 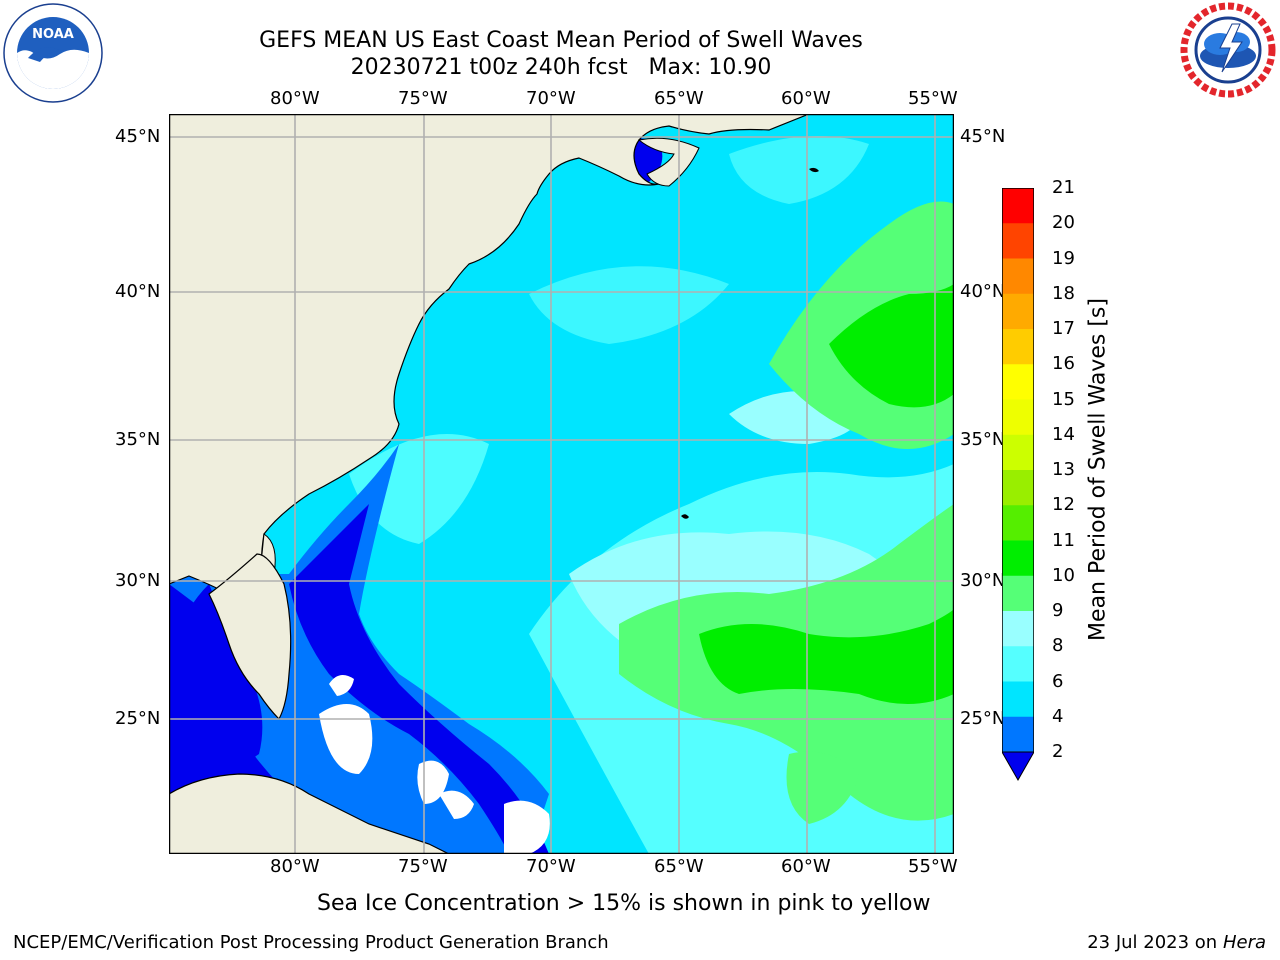 I want to click on colorbar-tick-label: 15, so click(x=1063, y=399).